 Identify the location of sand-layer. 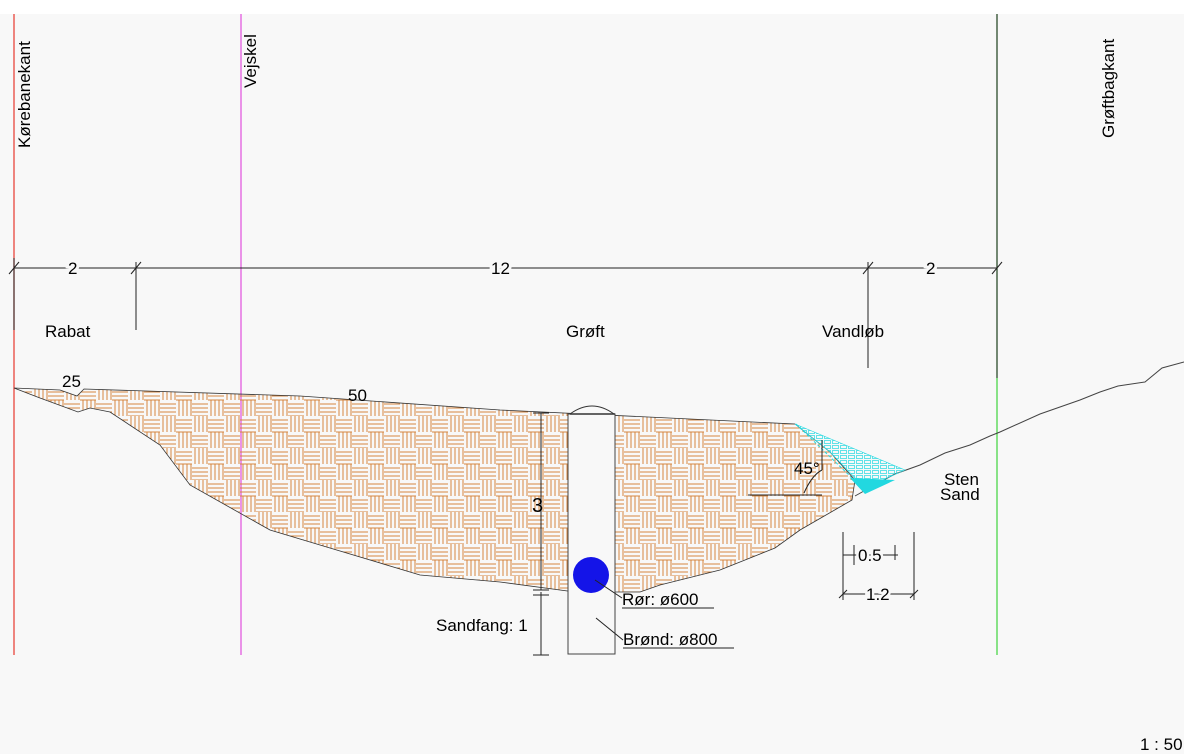
(872, 486).